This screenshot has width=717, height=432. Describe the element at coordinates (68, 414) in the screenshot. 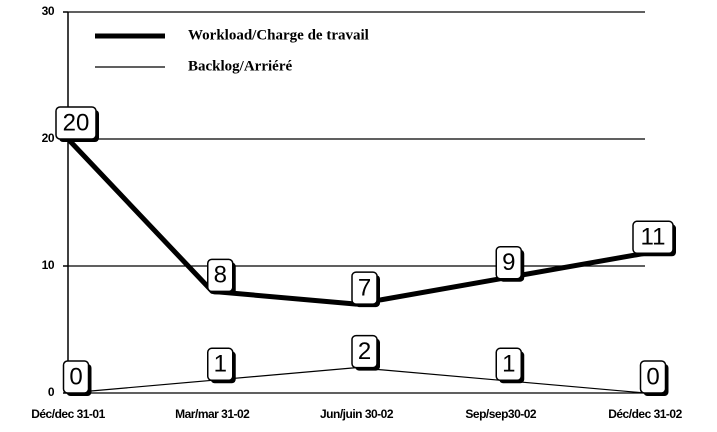

I see `x-tick-label: Déc/dec 31-01` at that location.